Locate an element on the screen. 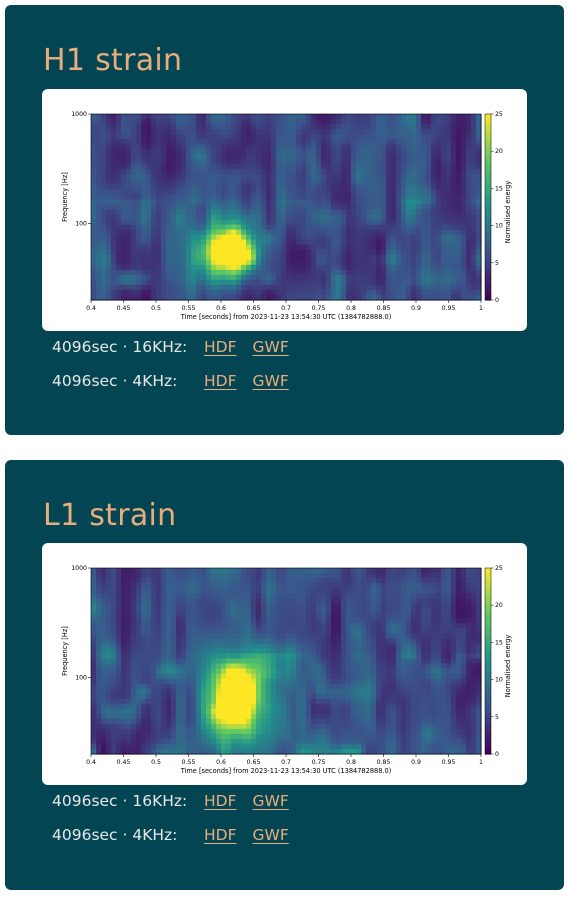 The width and height of the screenshot is (571, 899). y-tick-label: 1000 is located at coordinates (79, 114).